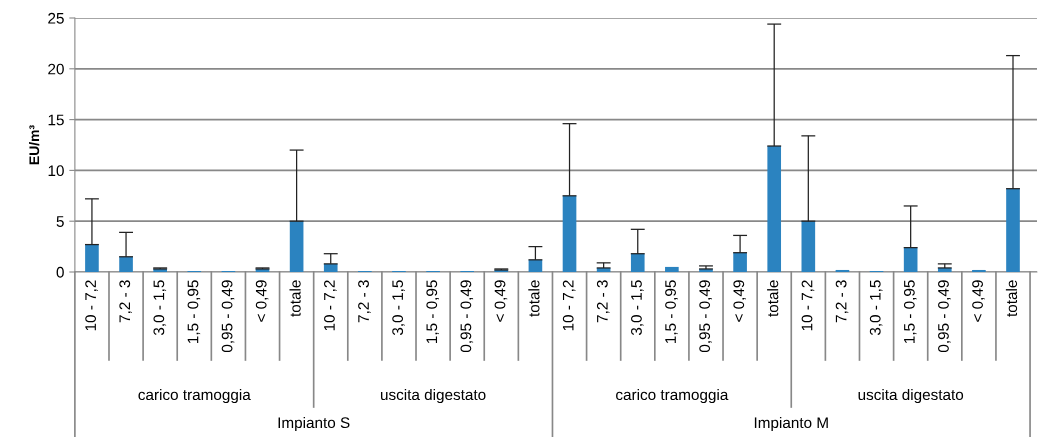 The image size is (1040, 437). Describe the element at coordinates (56, 120) in the screenshot. I see `y-tick-label: 15` at that location.